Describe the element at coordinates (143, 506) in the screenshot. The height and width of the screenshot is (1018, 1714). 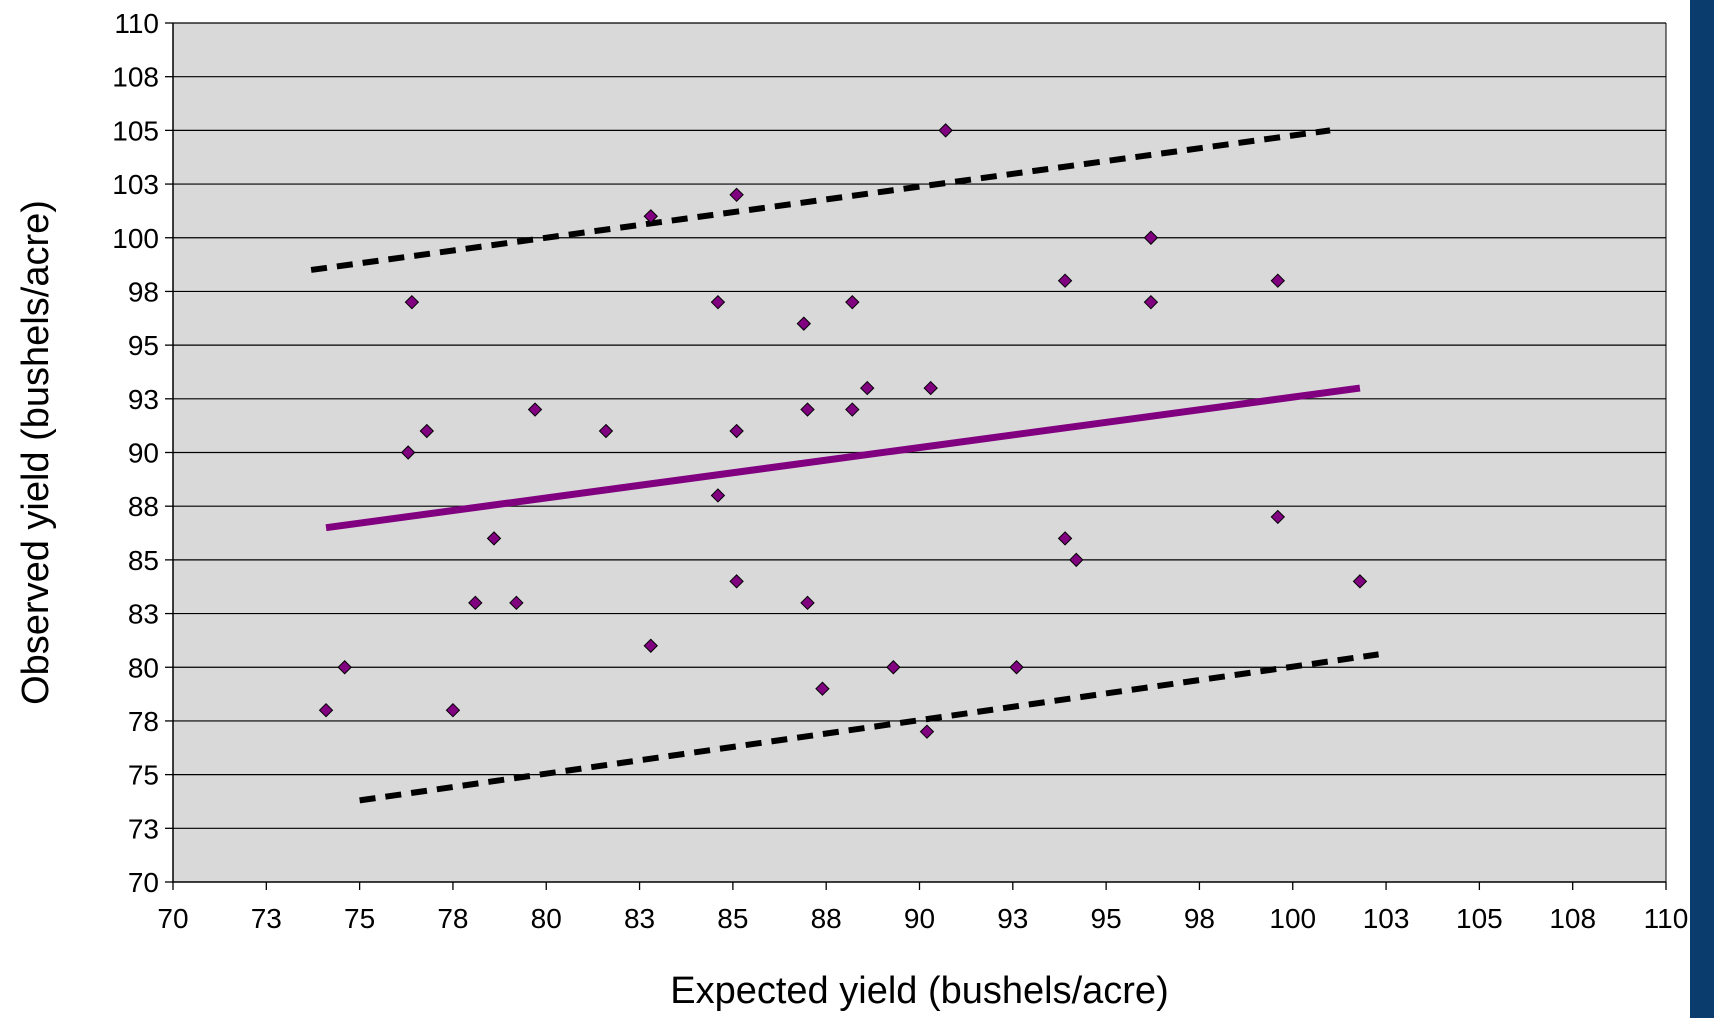
I see `y-tick-label: 88` at that location.